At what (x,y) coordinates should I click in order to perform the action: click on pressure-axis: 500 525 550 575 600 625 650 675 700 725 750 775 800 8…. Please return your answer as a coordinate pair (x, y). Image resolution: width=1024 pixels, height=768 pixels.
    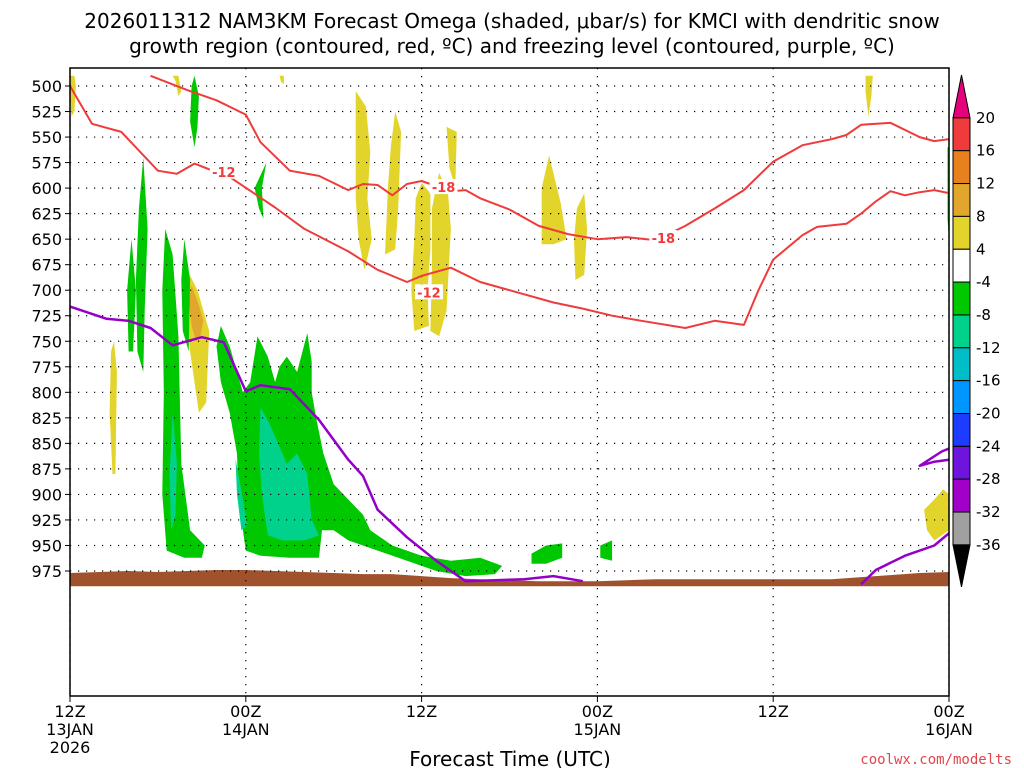
    Looking at the image, I should click on (50, 329).